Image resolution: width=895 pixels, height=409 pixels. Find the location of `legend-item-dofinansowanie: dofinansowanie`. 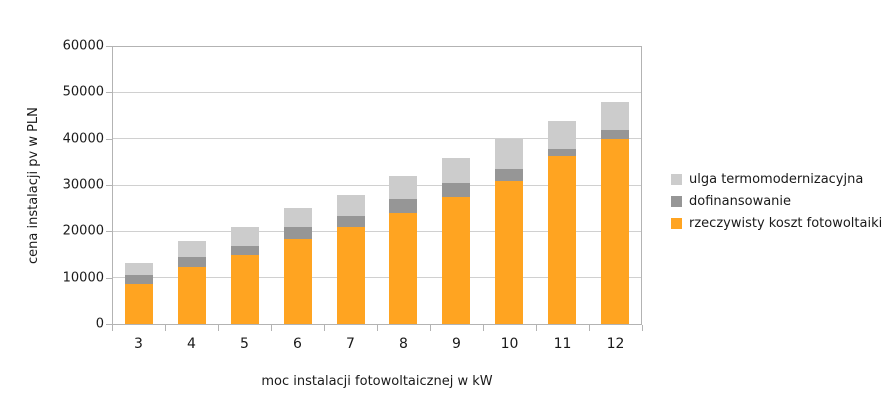

legend-item-dofinansowanie: dofinansowanie is located at coordinates (776, 201).